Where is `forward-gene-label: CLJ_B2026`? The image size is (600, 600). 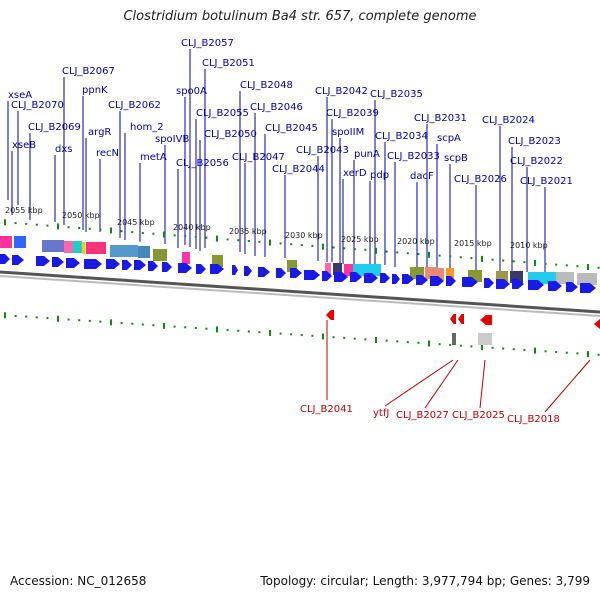 forward-gene-label: CLJ_B2026 is located at coordinates (480, 179).